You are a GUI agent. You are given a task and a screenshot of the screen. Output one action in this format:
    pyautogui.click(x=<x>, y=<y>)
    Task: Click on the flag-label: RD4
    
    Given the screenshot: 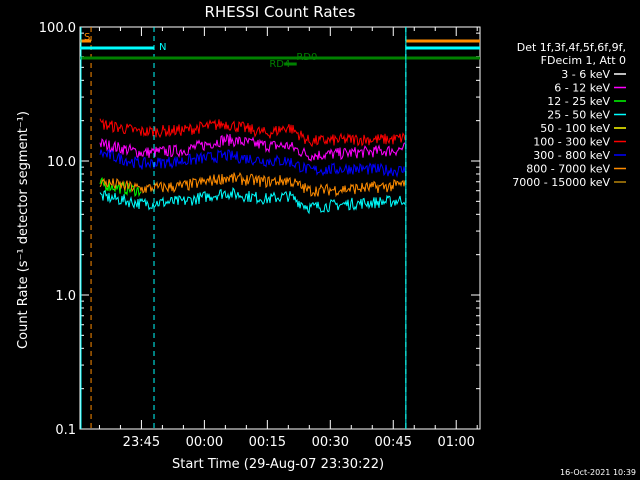 What is the action you would take?
    pyautogui.click(x=279, y=64)
    